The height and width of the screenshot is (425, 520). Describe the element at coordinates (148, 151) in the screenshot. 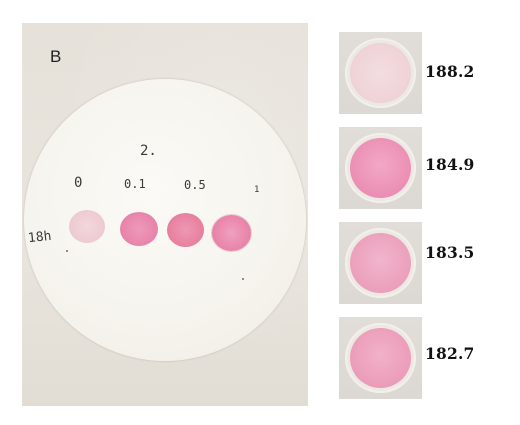

I see `handwritten-top-mark: 2.` at that location.